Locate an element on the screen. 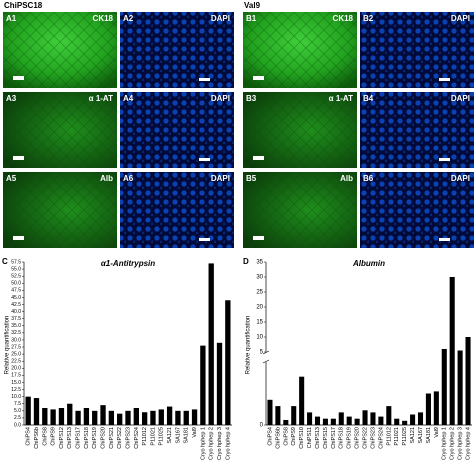  x-tick-label: SA121 is located at coordinates (413, 435).